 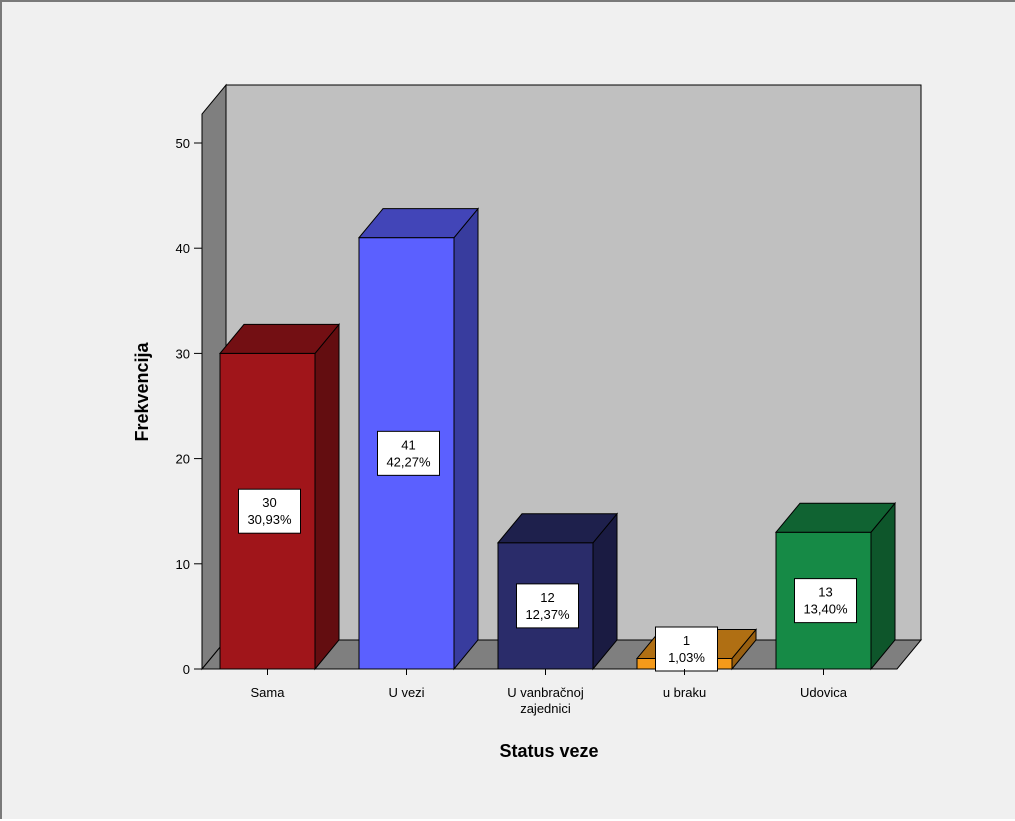 I want to click on data-label-count: 12, so click(x=547, y=597).